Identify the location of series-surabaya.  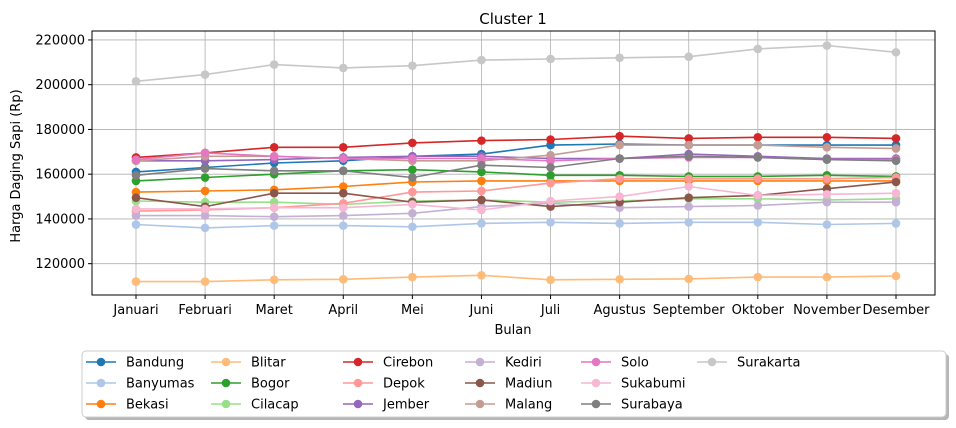
(516, 166).